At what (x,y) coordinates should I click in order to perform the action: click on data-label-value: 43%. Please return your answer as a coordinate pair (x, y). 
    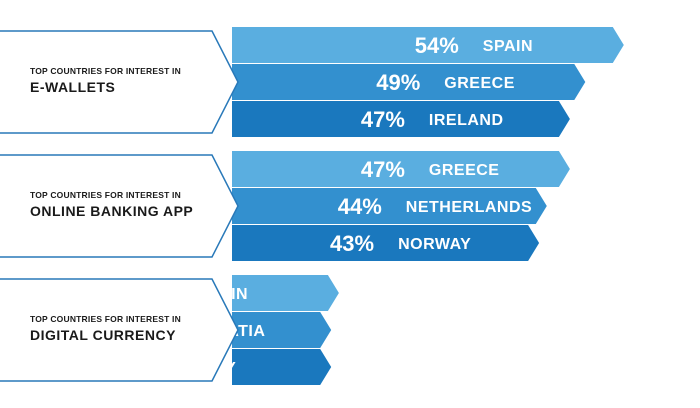
    Looking at the image, I should click on (352, 243).